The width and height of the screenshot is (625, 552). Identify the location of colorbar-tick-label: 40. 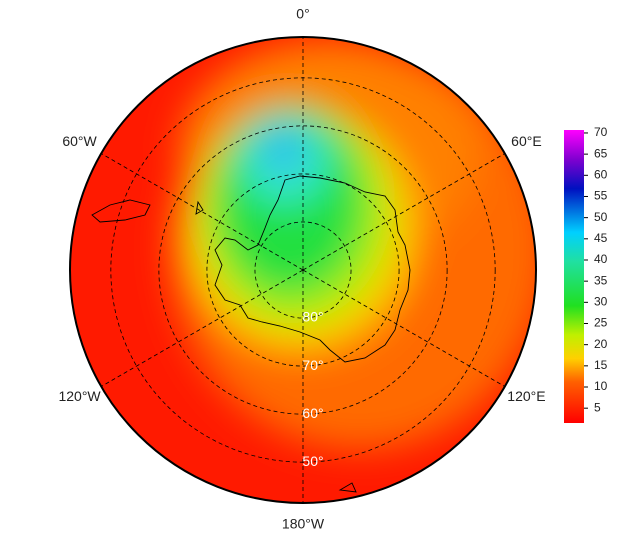
(601, 259).